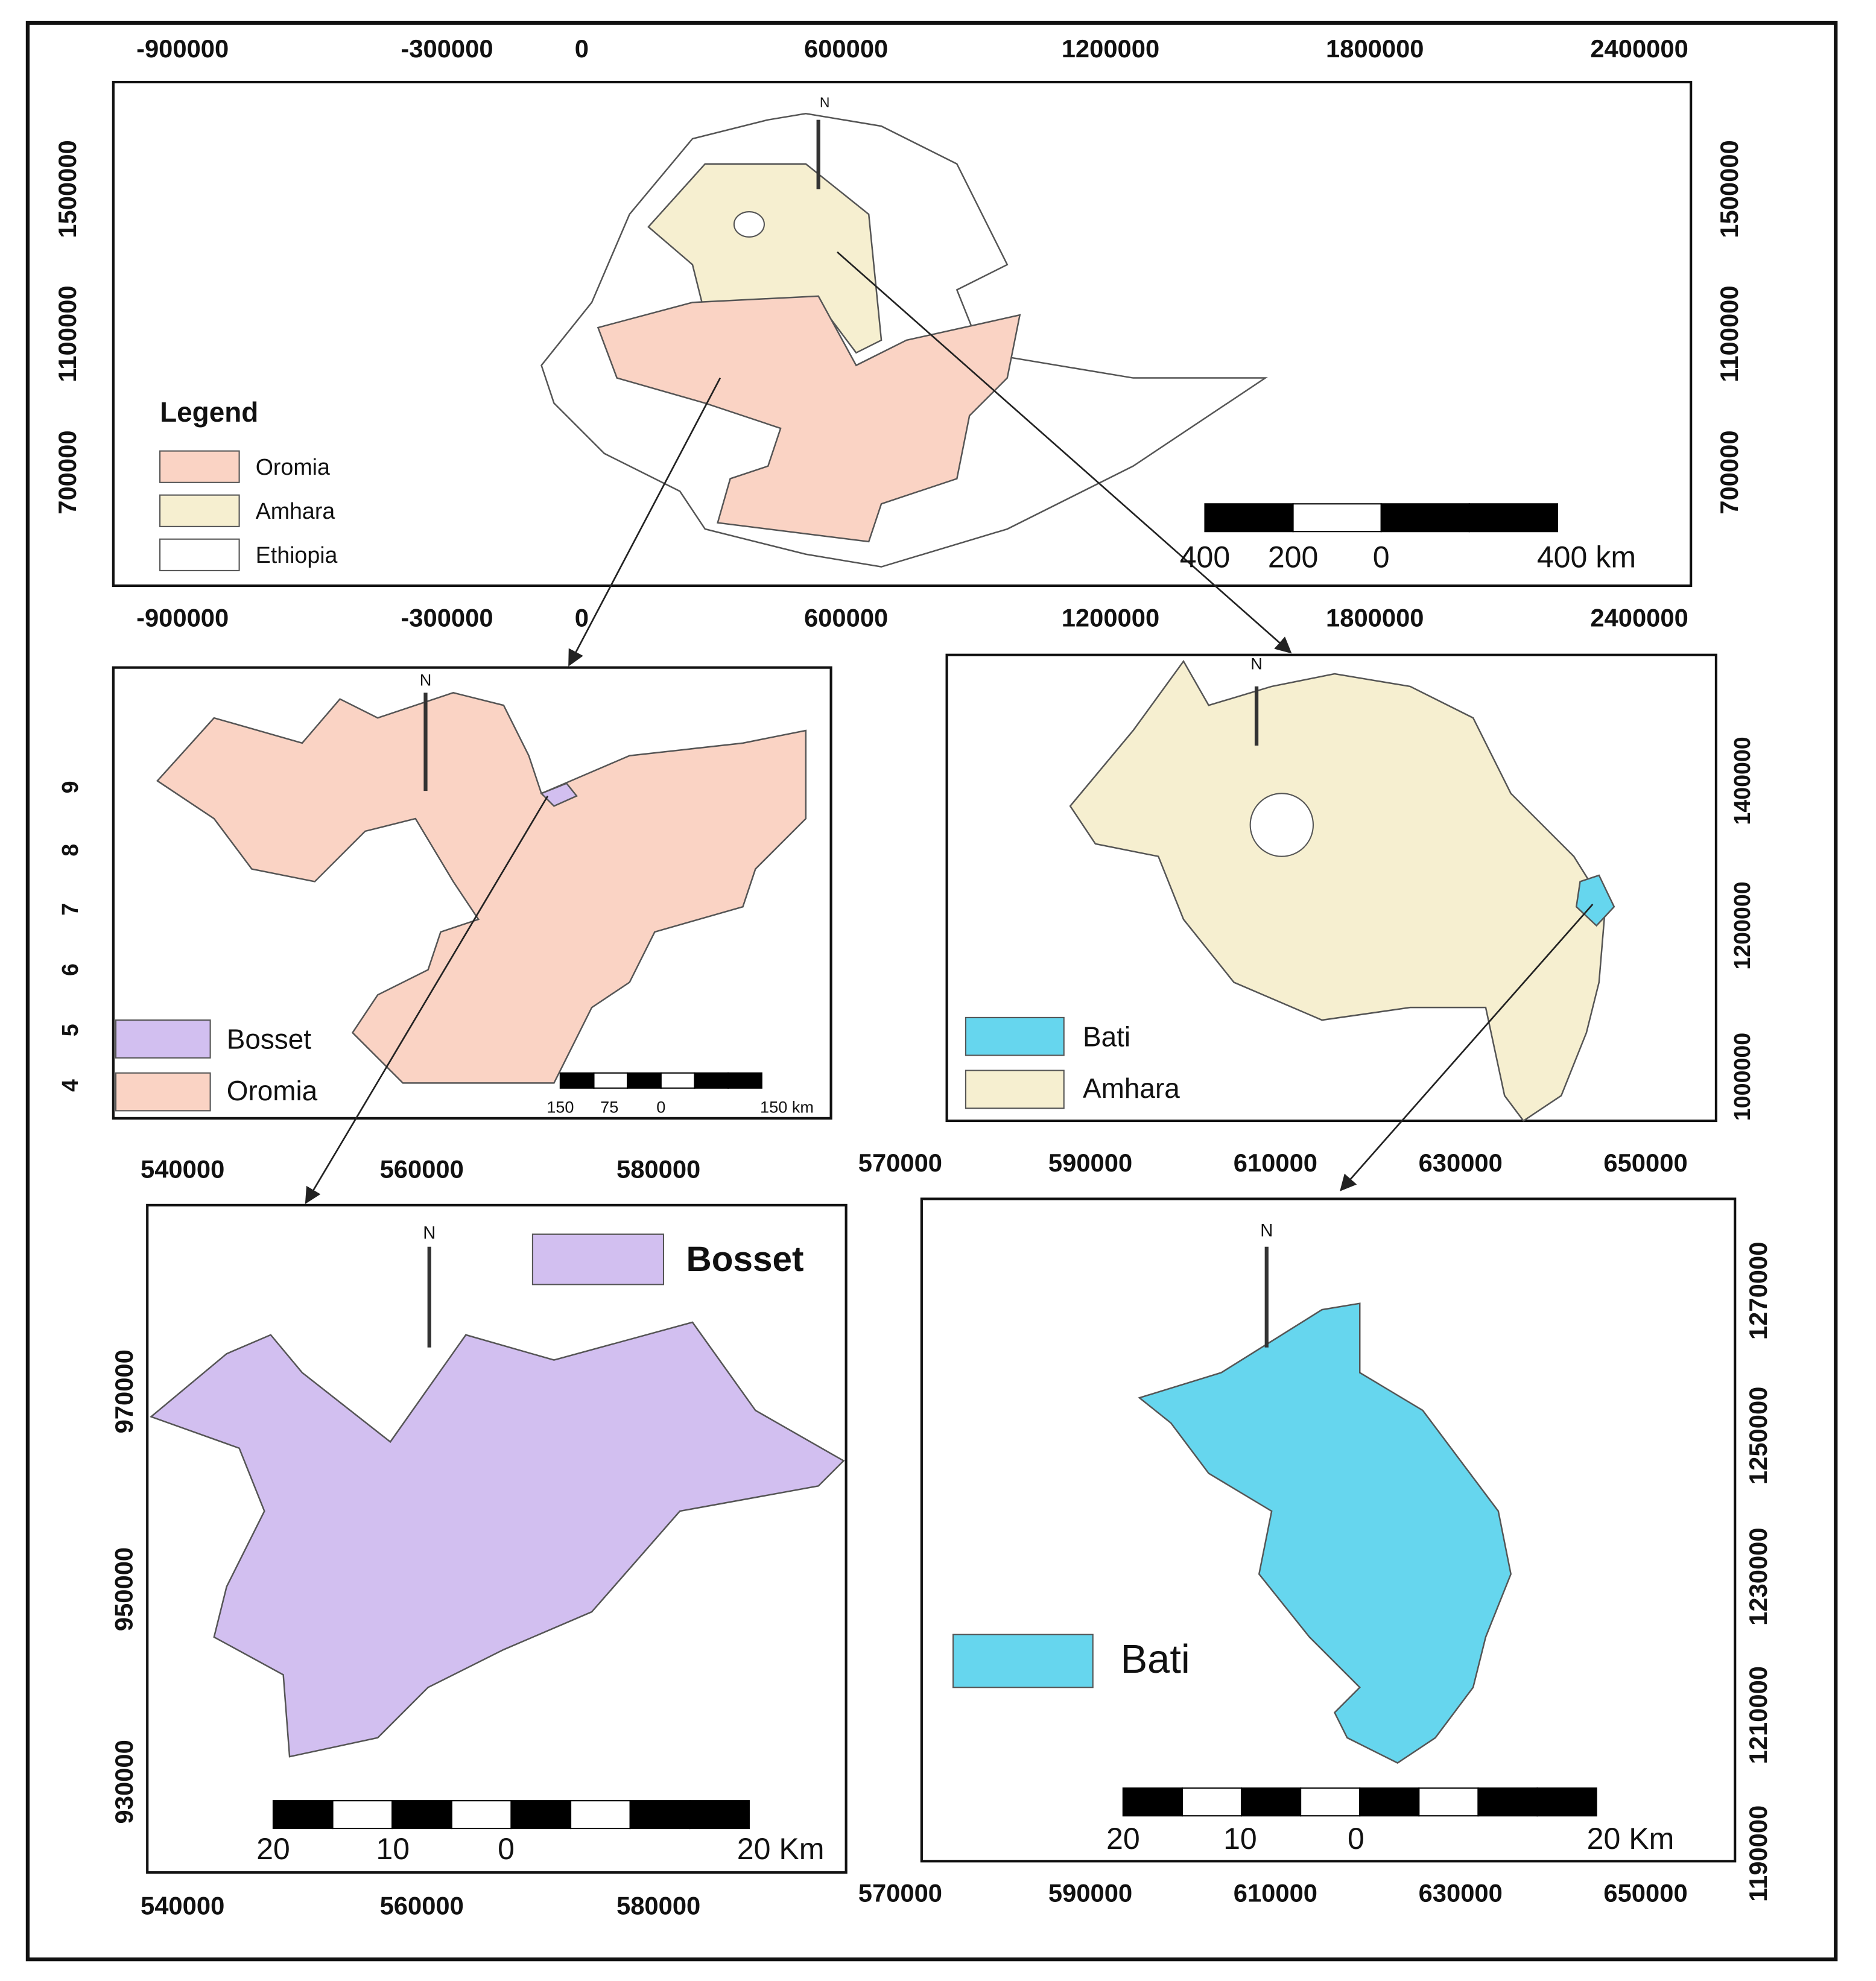  I want to click on axis-label: 8, so click(70, 850).